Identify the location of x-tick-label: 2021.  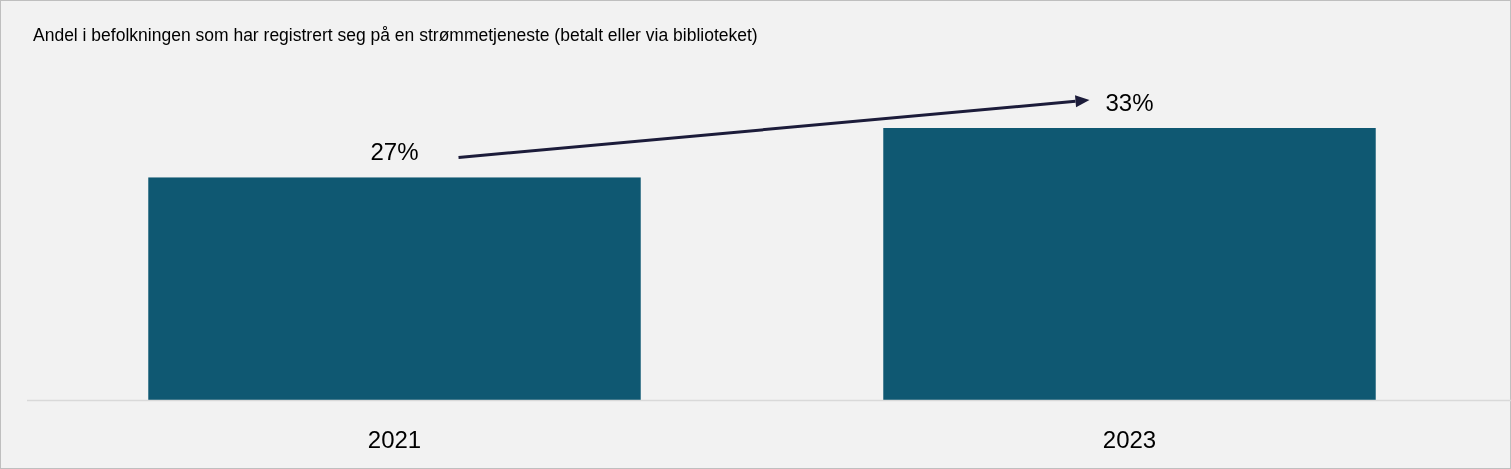
(394, 439).